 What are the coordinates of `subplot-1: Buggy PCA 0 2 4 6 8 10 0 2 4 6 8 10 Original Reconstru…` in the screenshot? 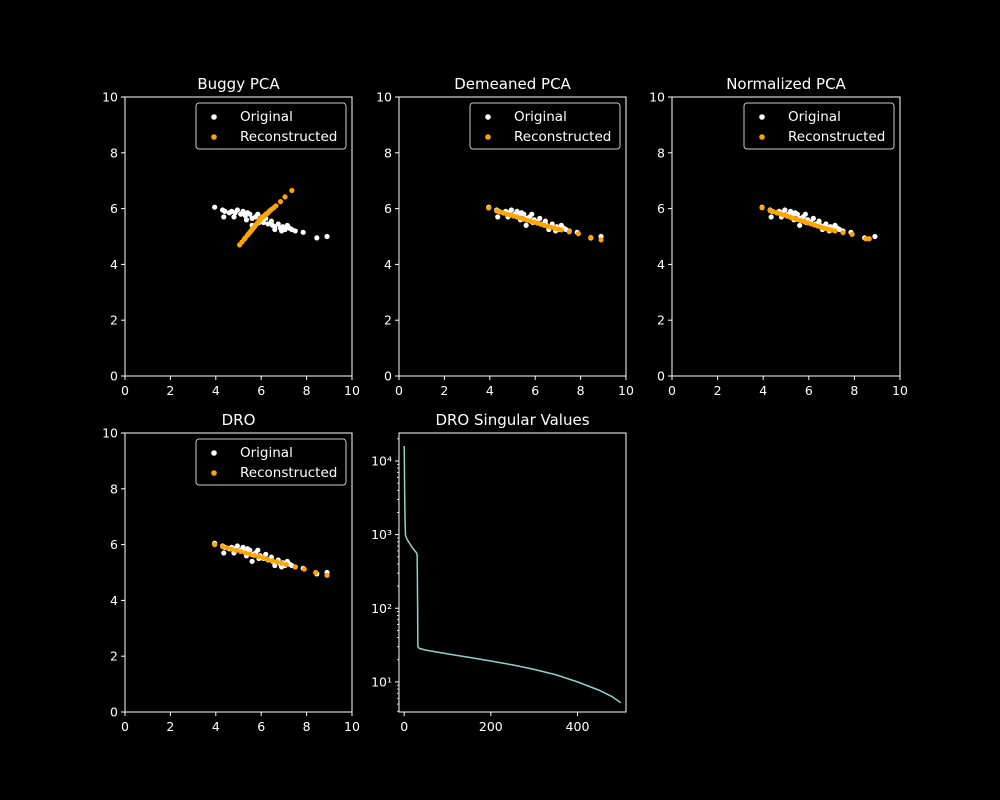 It's located at (231, 236).